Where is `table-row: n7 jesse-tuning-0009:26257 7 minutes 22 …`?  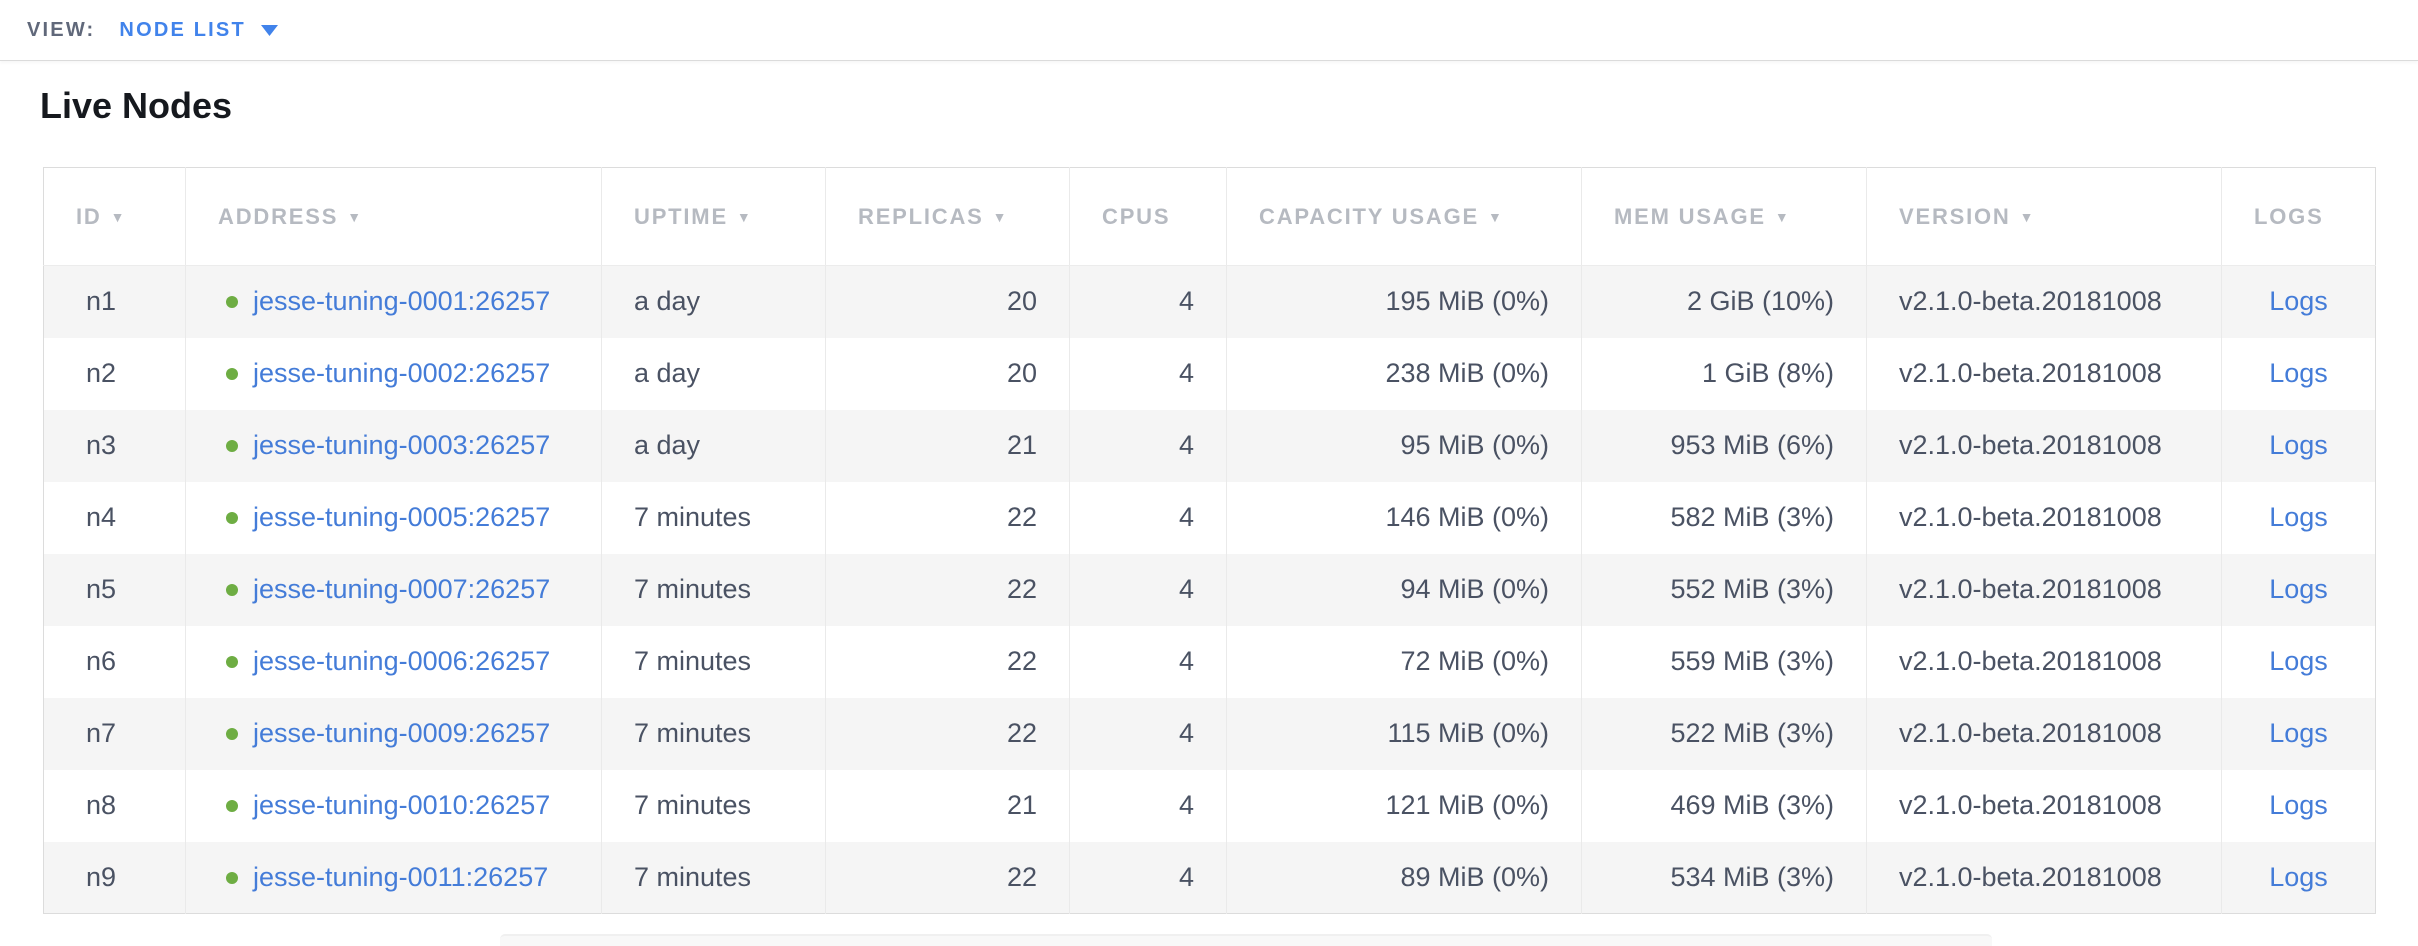 table-row: n7 jesse-tuning-0009:26257 7 minutes 22 … is located at coordinates (1209, 733).